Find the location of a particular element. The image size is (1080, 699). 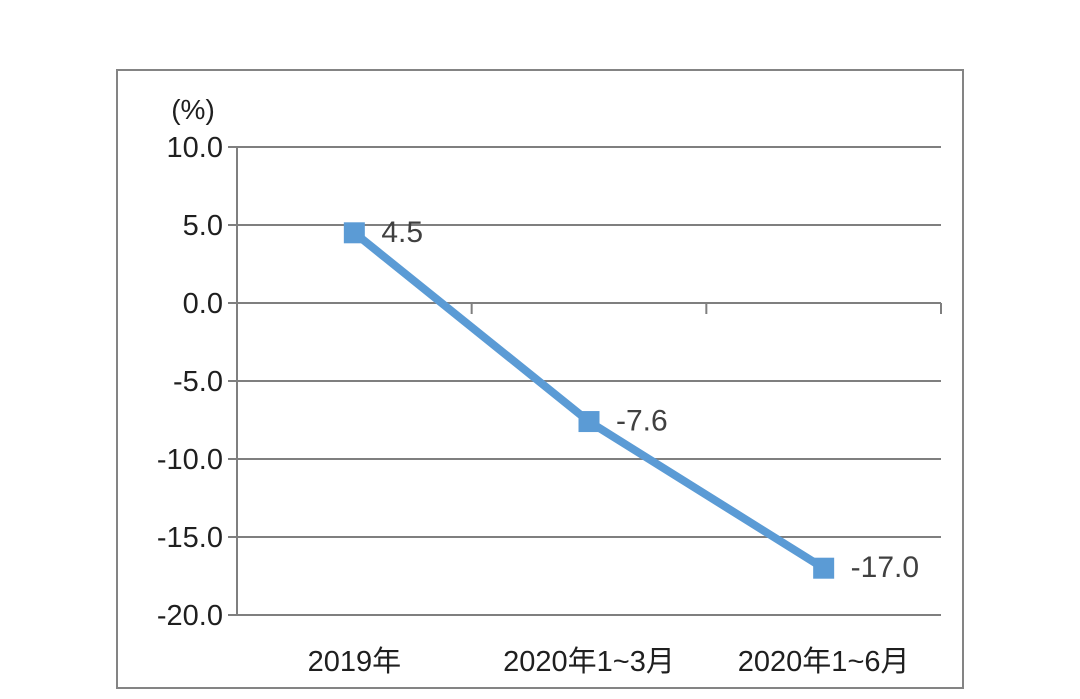

x-category-label: 2020年1~3月 is located at coordinates (589, 661).